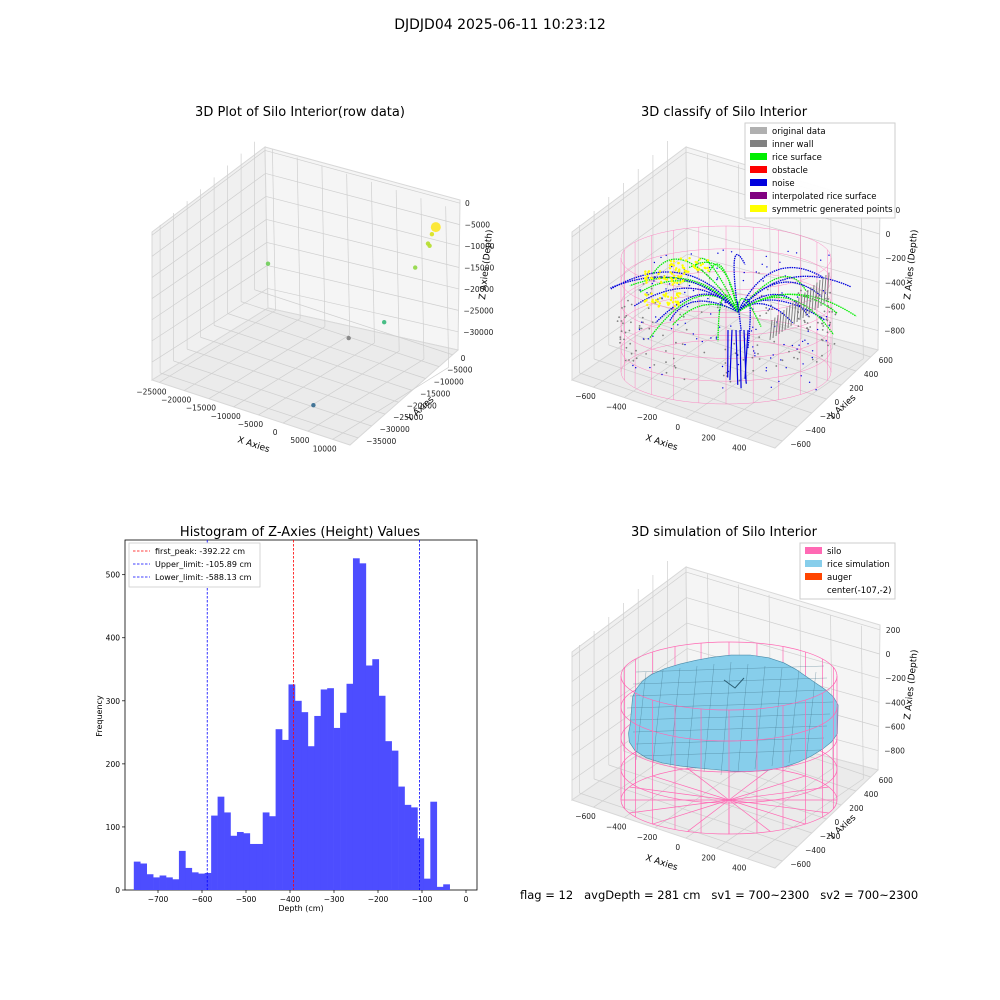 Image resolution: width=1000 pixels, height=1000 pixels. I want to click on raw-3d-title: 3D Plot of Silo Interior(row data), so click(300, 112).